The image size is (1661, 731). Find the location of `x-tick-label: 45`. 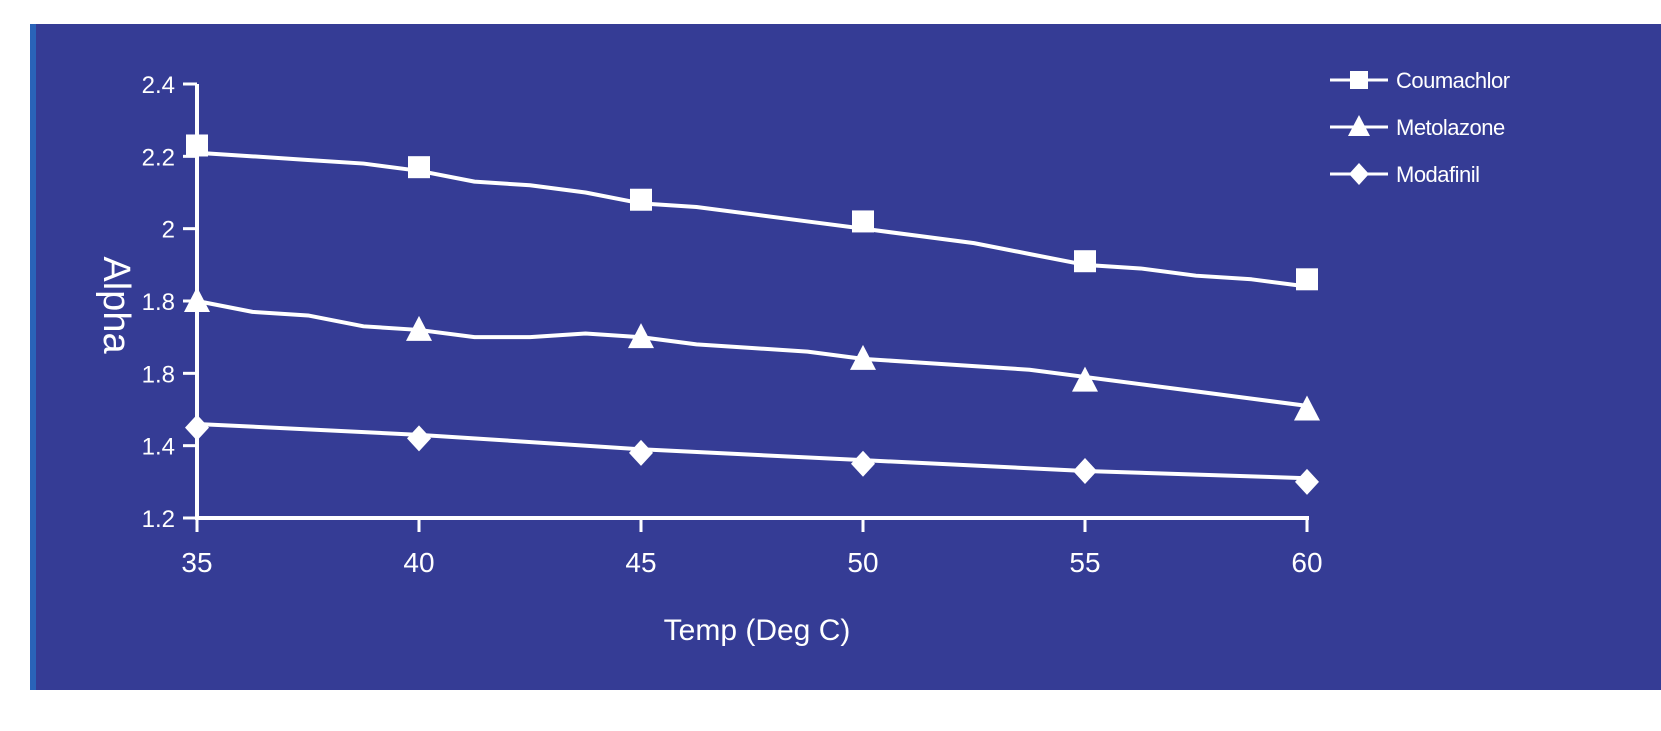

x-tick-label: 45 is located at coordinates (640, 562).